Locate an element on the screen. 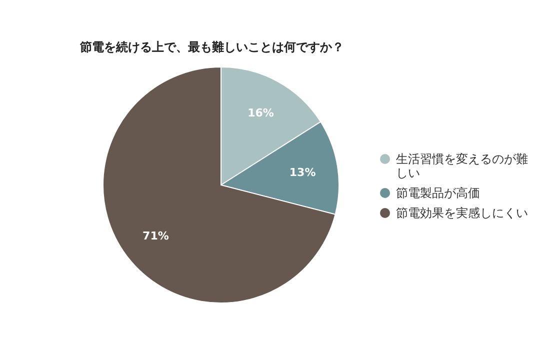 The height and width of the screenshot is (357, 536). data-label: 13% is located at coordinates (302, 173).